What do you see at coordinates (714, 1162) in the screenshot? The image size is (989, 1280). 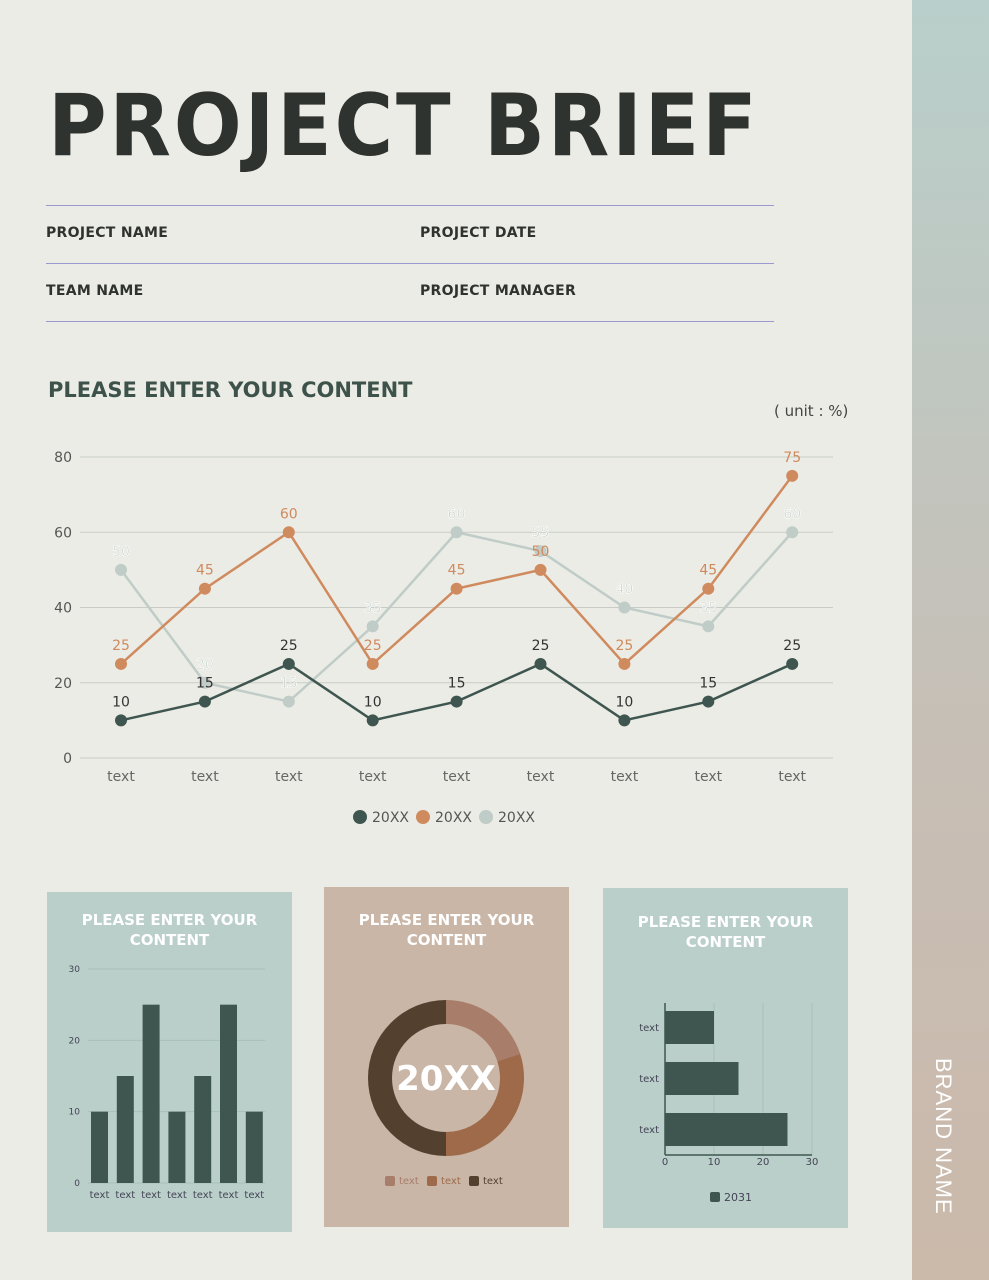 I see `x-tick-label: 10` at bounding box center [714, 1162].